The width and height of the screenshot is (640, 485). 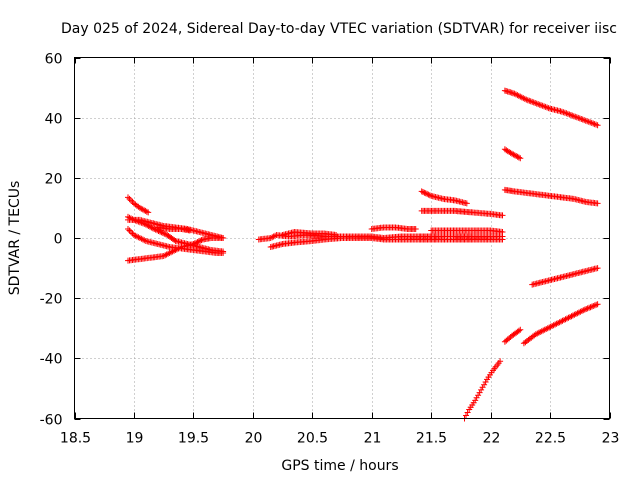 What do you see at coordinates (339, 466) in the screenshot?
I see `x-axis-label: GPS time / hours` at bounding box center [339, 466].